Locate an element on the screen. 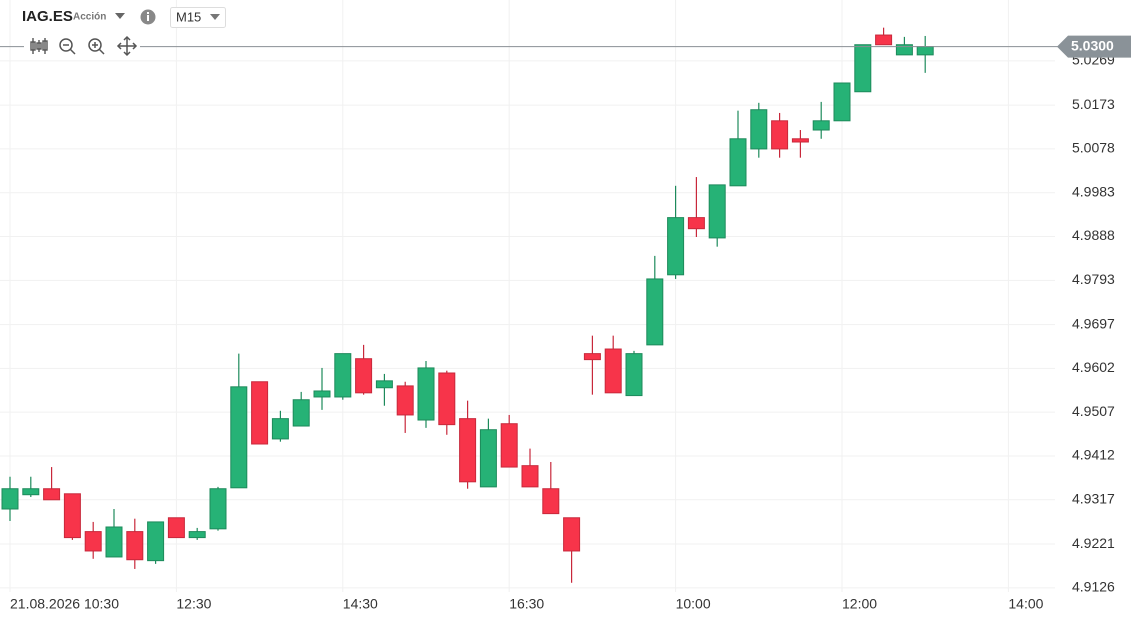  header: IAG.ES Acción M15 is located at coordinates (124, 17).